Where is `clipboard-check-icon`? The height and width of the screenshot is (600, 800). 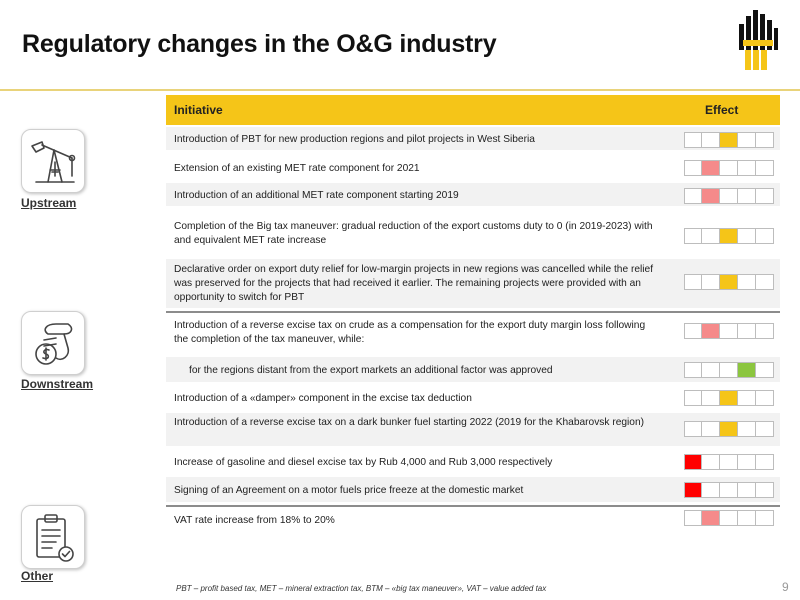 clipboard-check-icon is located at coordinates (55, 538).